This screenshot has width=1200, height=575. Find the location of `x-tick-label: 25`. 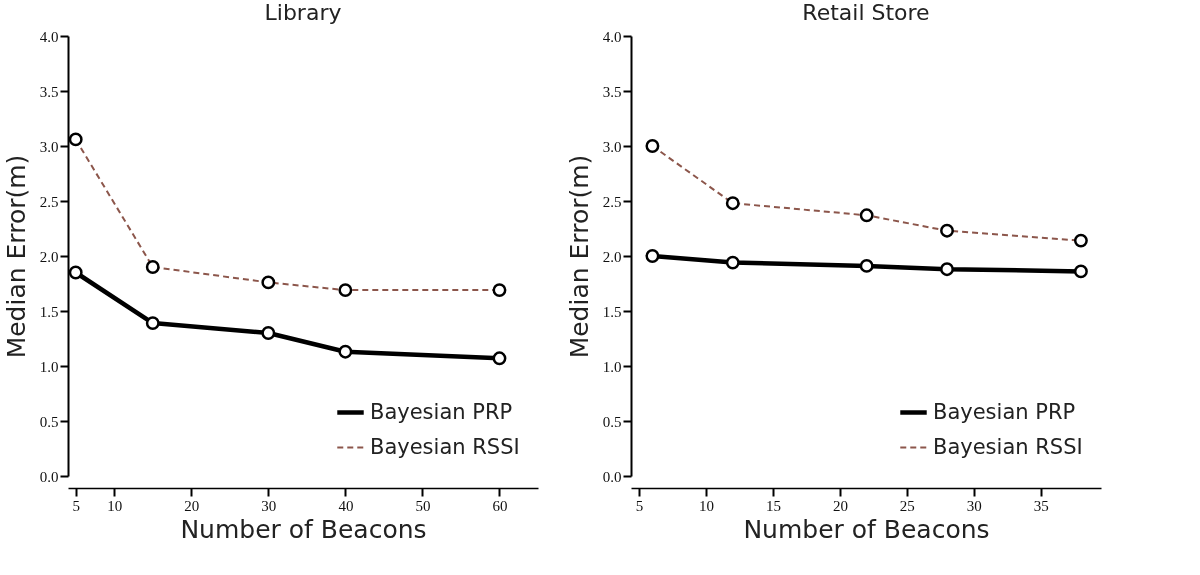

x-tick-label: 25 is located at coordinates (907, 505).